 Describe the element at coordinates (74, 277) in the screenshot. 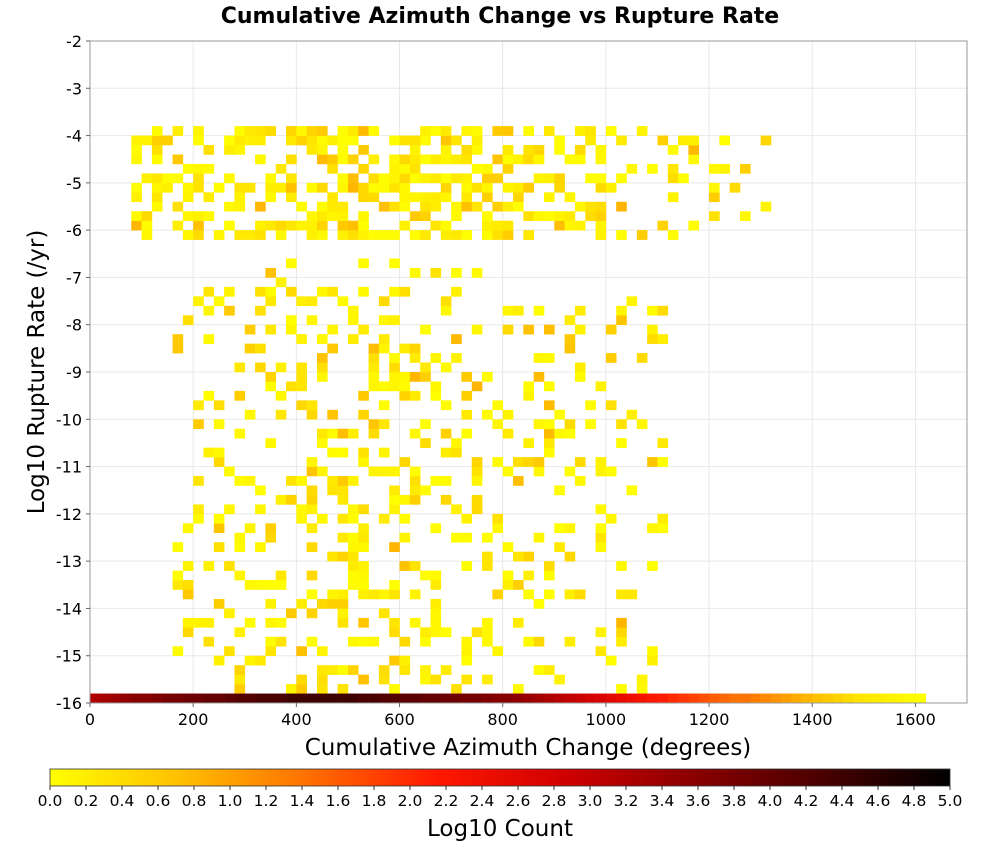

I see `y-tick-label: -7` at that location.